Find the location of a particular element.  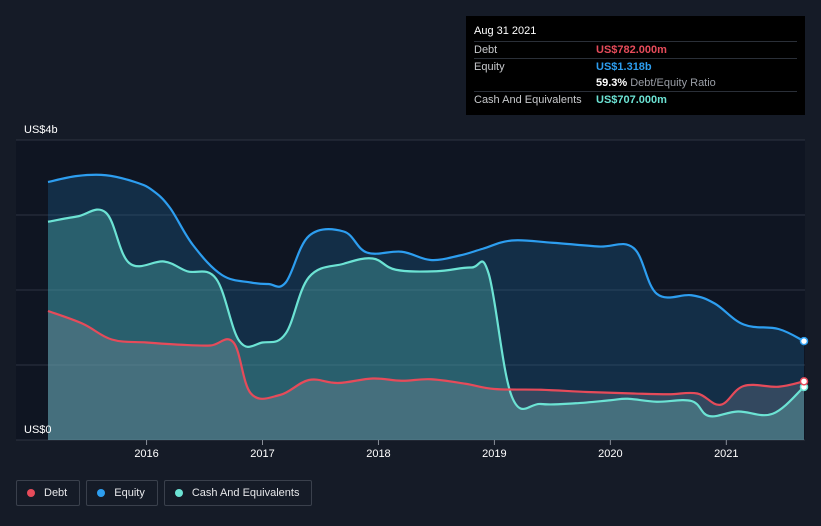

x-axis-ticks: 2016 2017 2018 2019 2020 2021 is located at coordinates (436, 450).